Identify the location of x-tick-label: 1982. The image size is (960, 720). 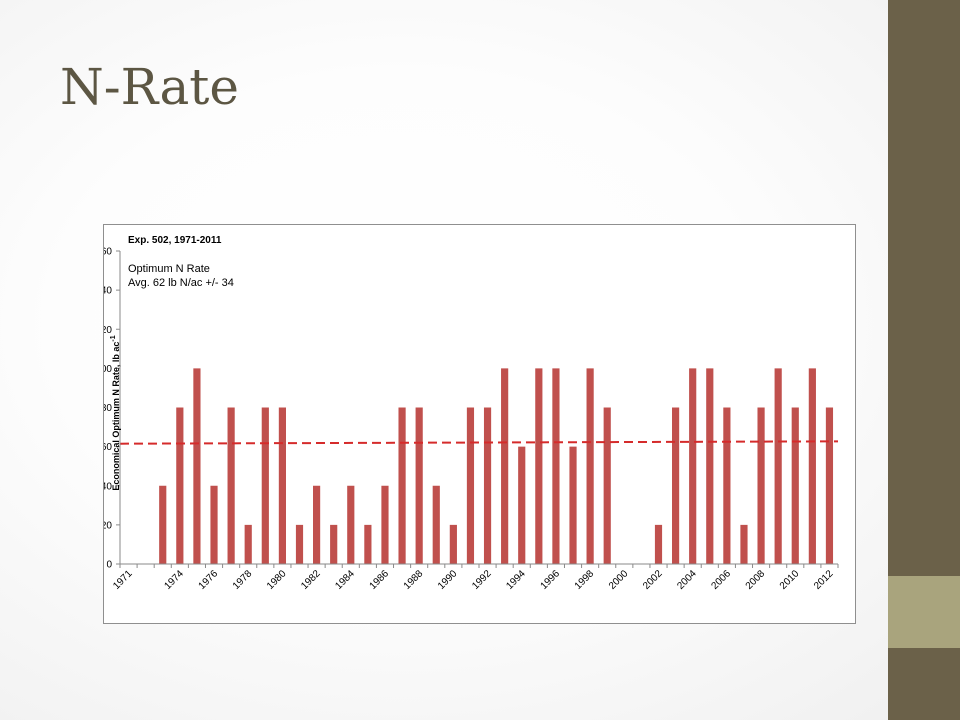
(311, 580).